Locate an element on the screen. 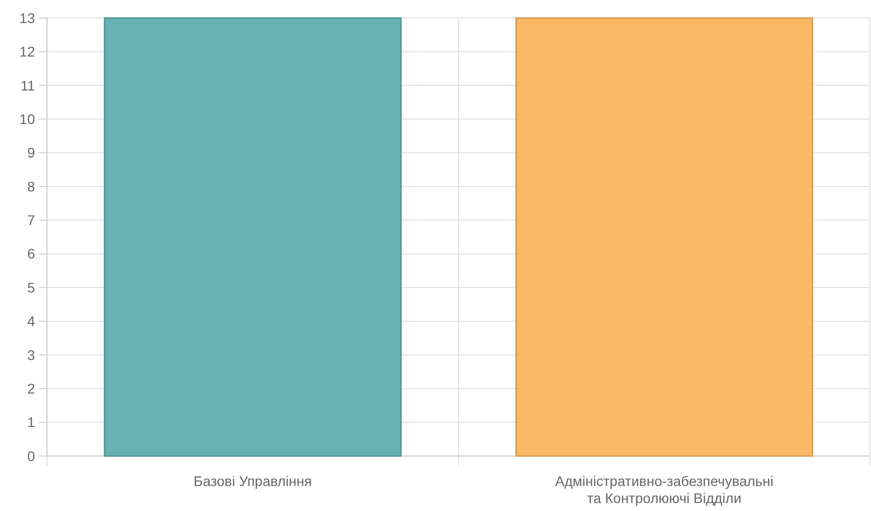  y-tick-label: 5 is located at coordinates (31, 287).